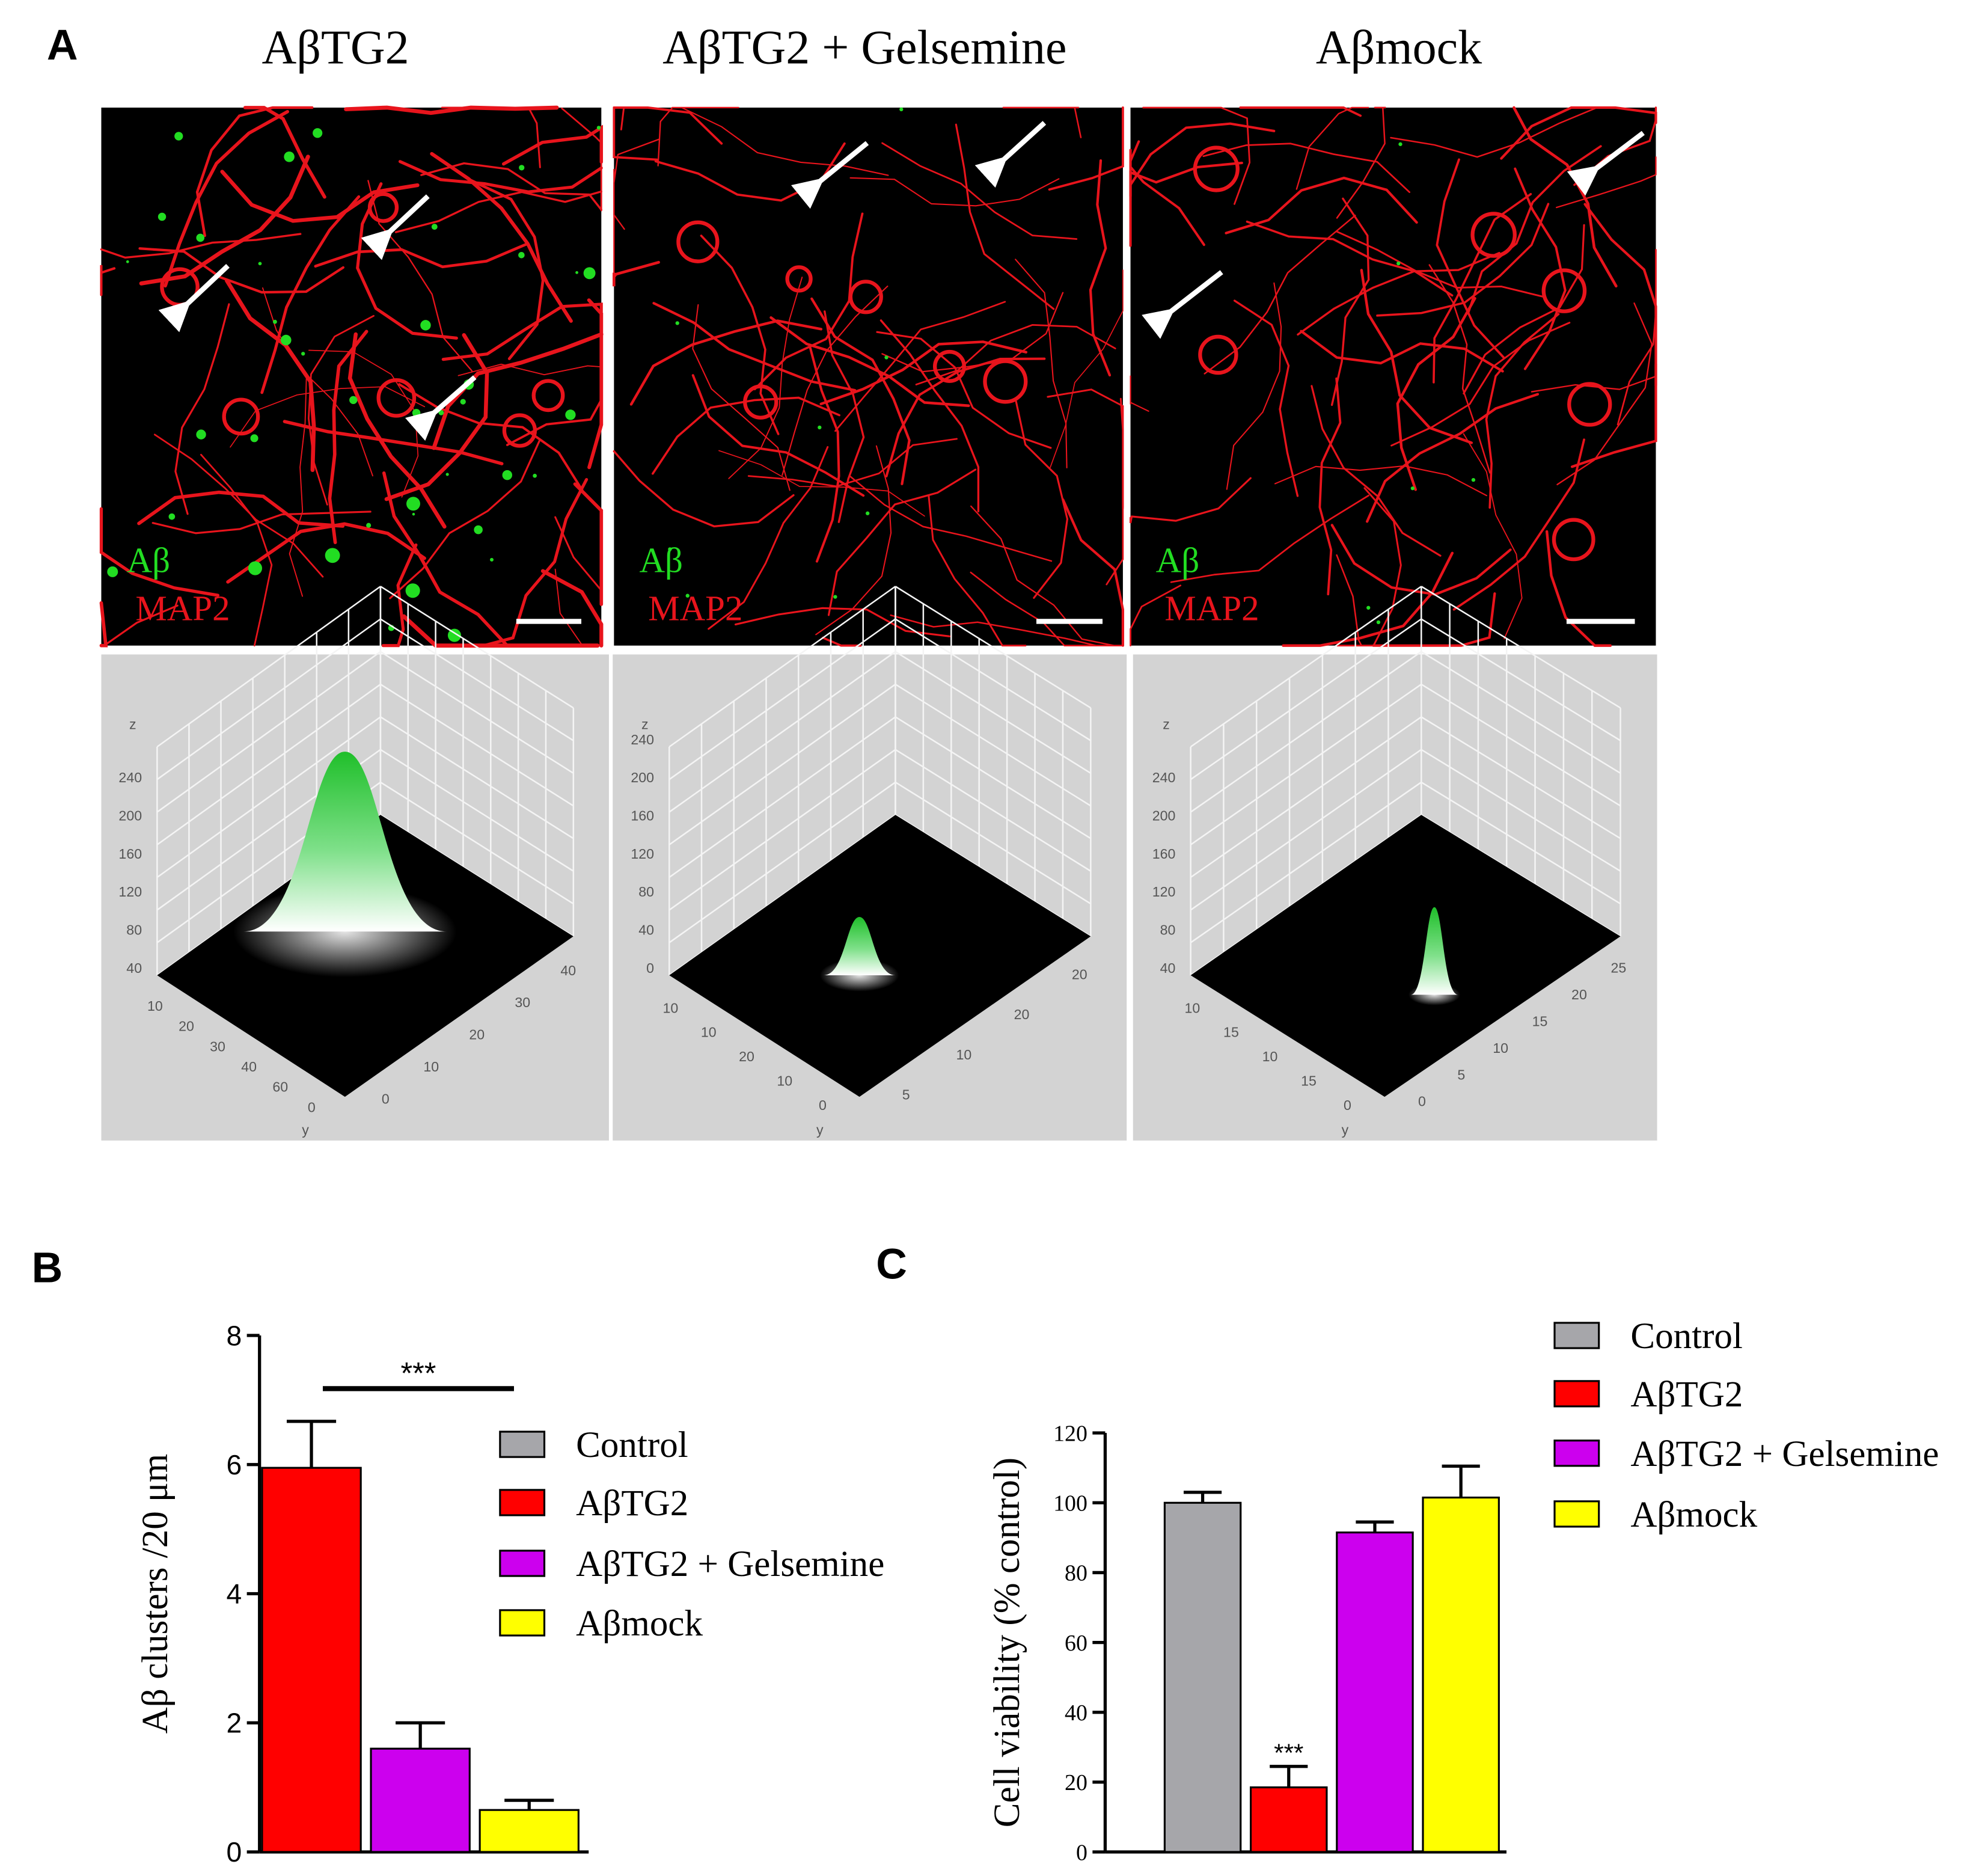 Image resolution: width=1985 pixels, height=1876 pixels. I want to click on y-tick-label: 10, so click(709, 1032).